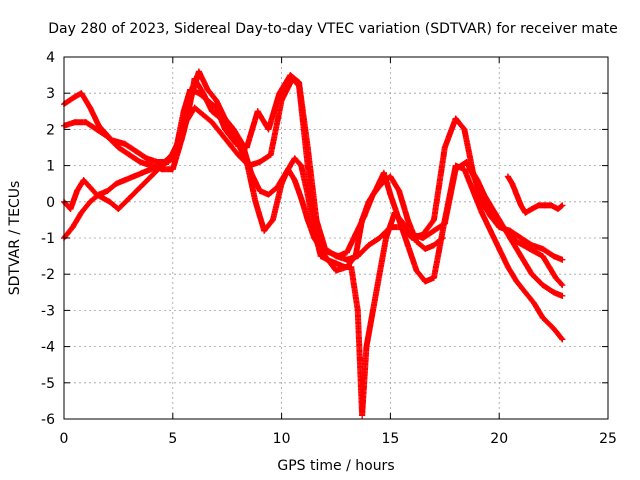  I want to click on y-tick-label: 4, so click(50, 58).